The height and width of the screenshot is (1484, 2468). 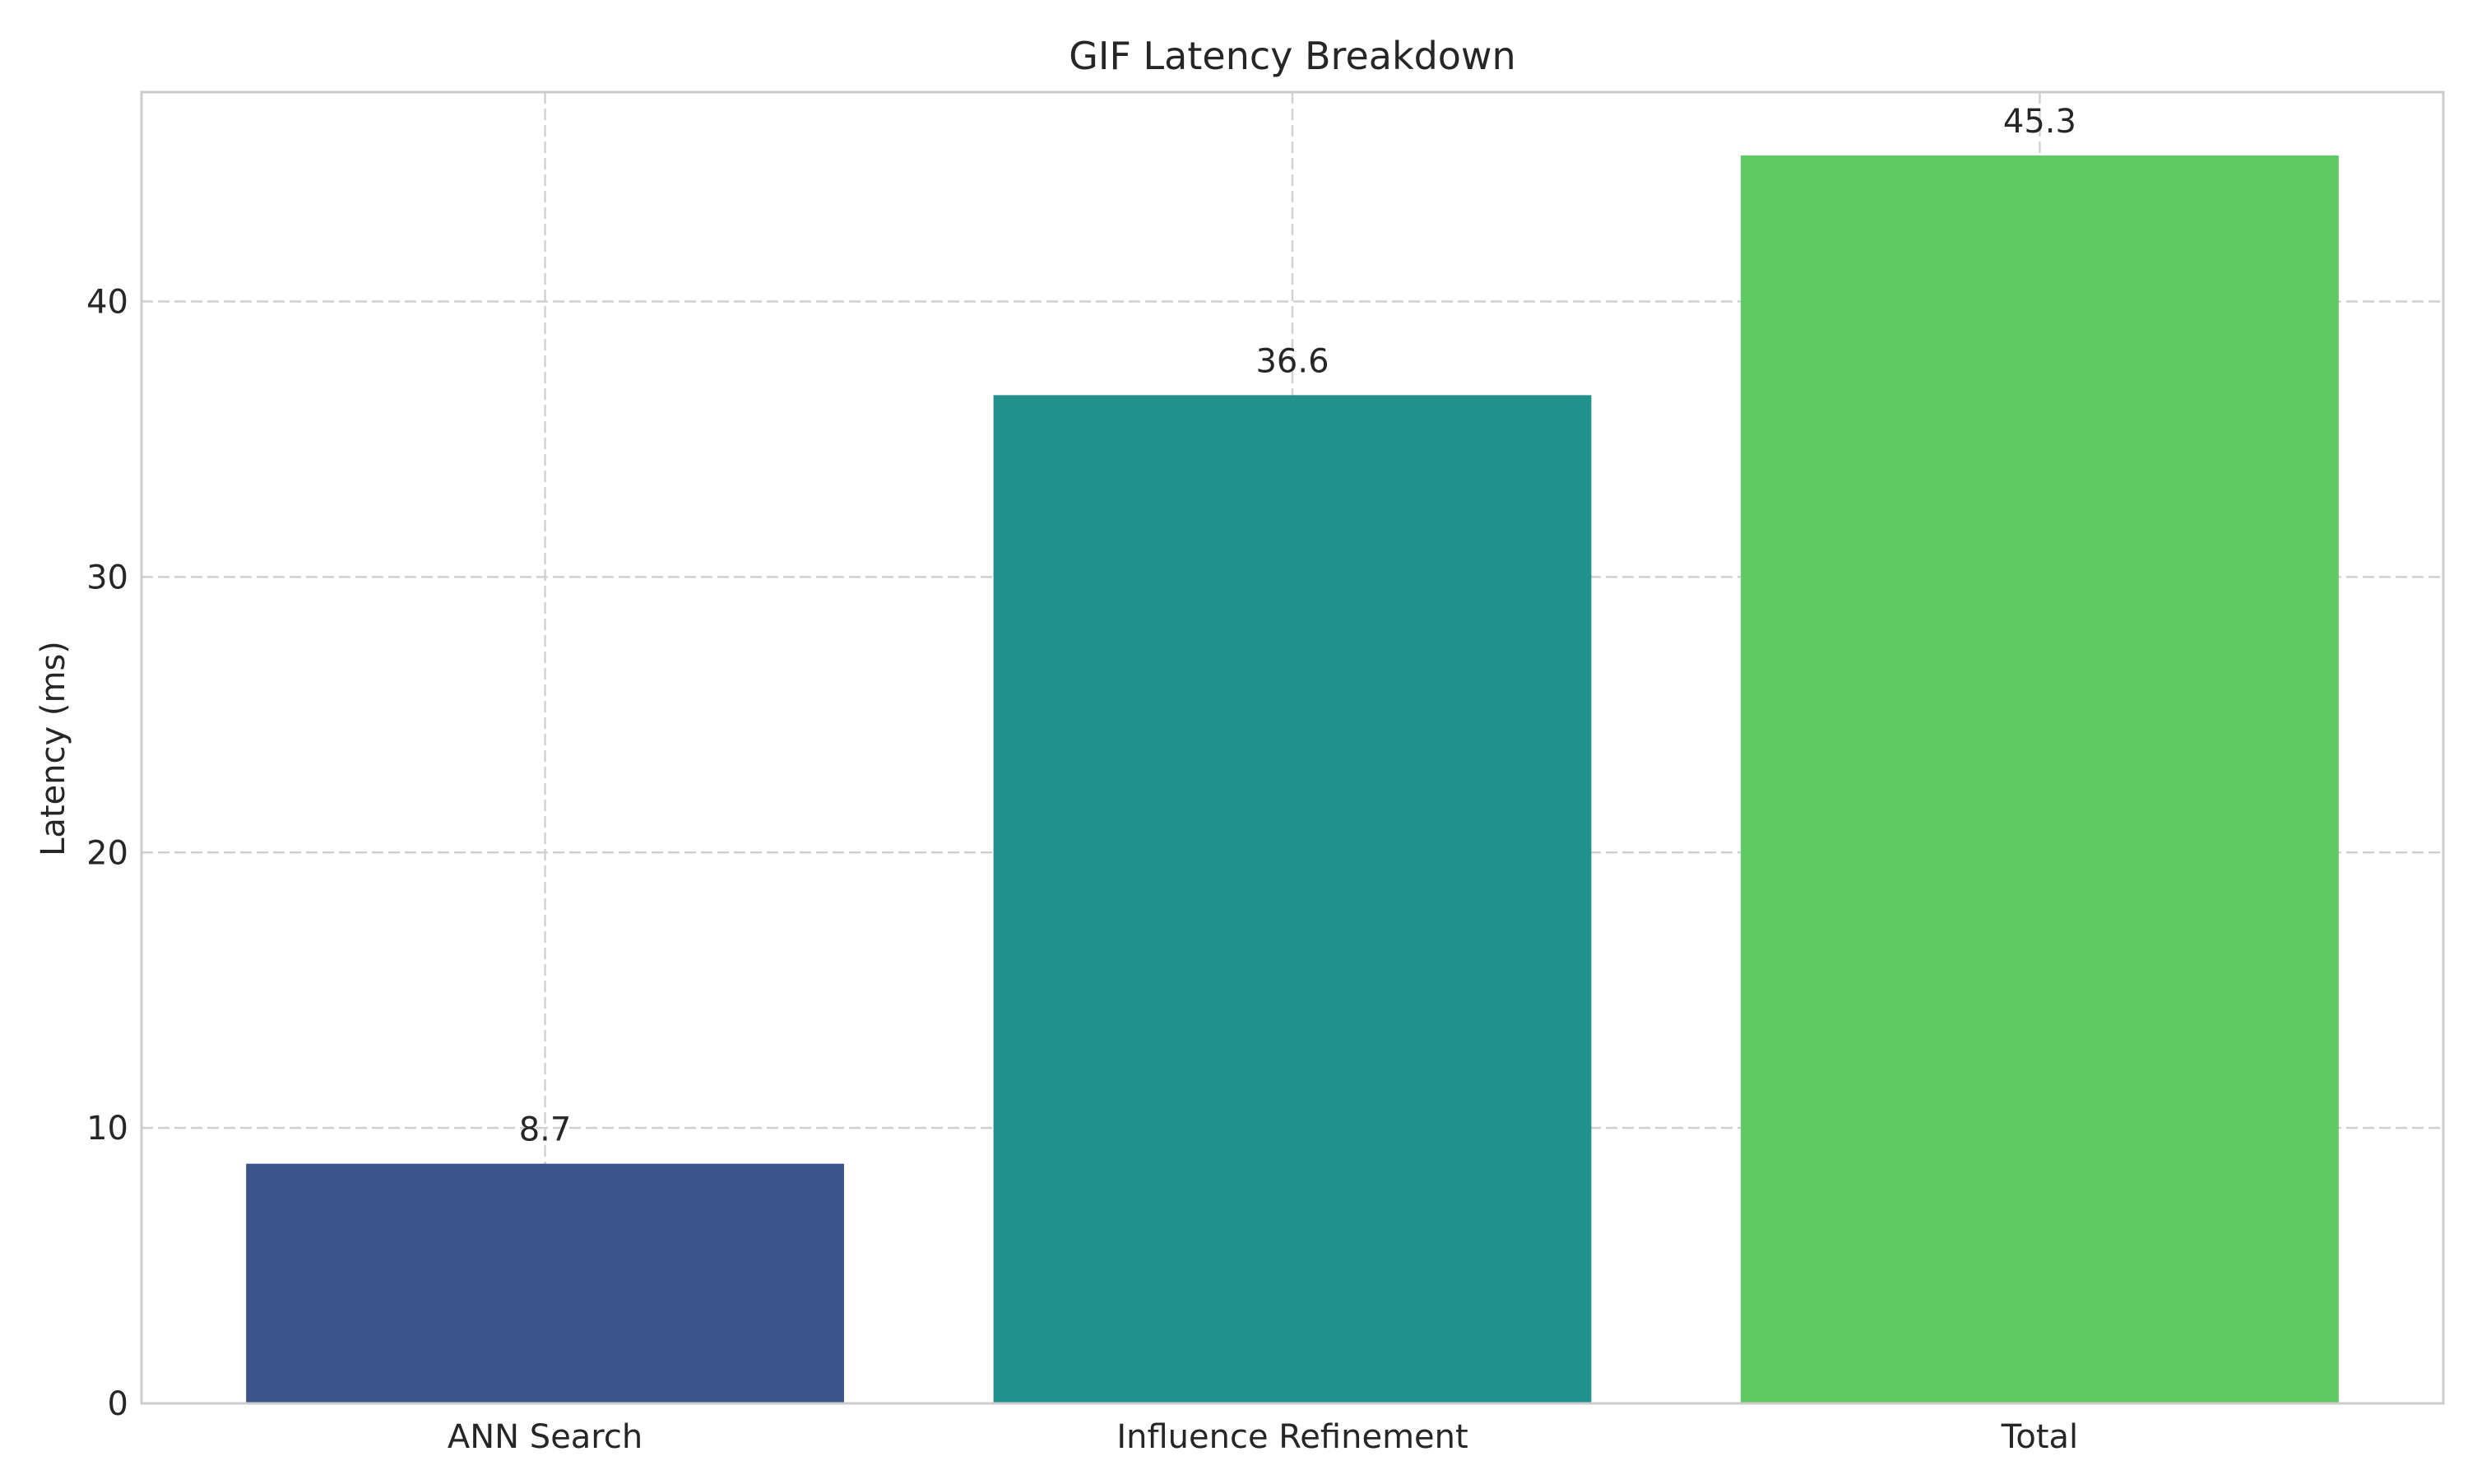 What do you see at coordinates (107, 853) in the screenshot?
I see `y-tick-label: 20` at bounding box center [107, 853].